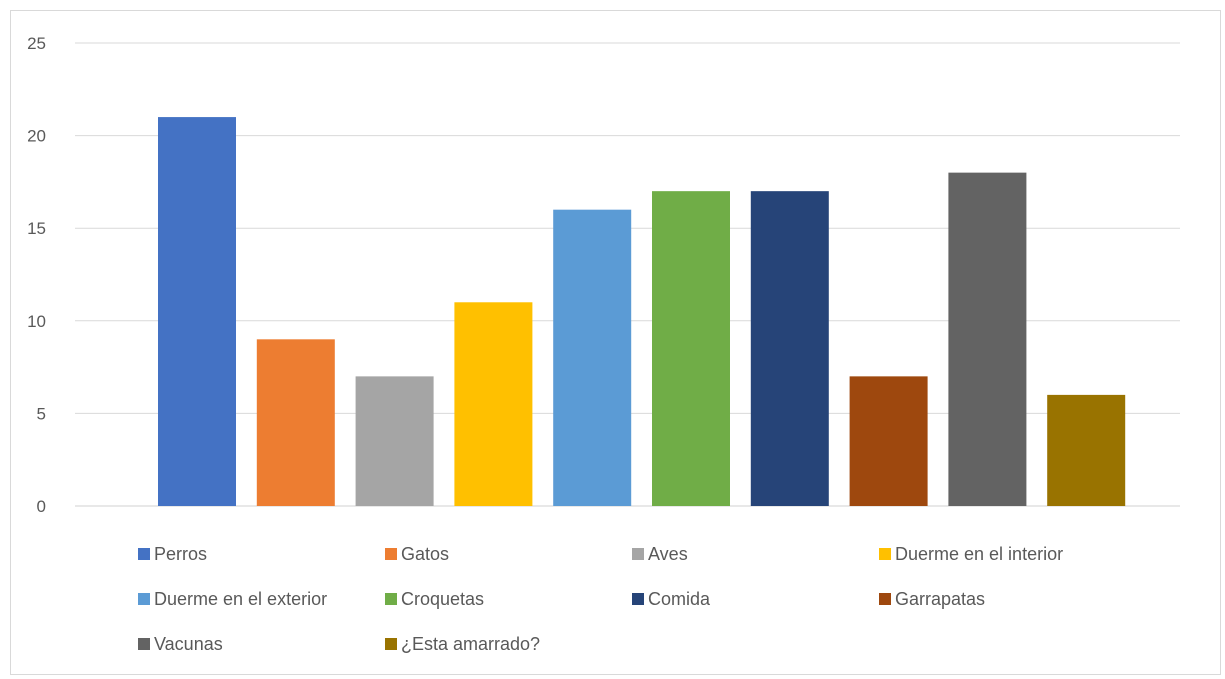  Describe the element at coordinates (679, 599) in the screenshot. I see `legend-label: Comida` at that location.